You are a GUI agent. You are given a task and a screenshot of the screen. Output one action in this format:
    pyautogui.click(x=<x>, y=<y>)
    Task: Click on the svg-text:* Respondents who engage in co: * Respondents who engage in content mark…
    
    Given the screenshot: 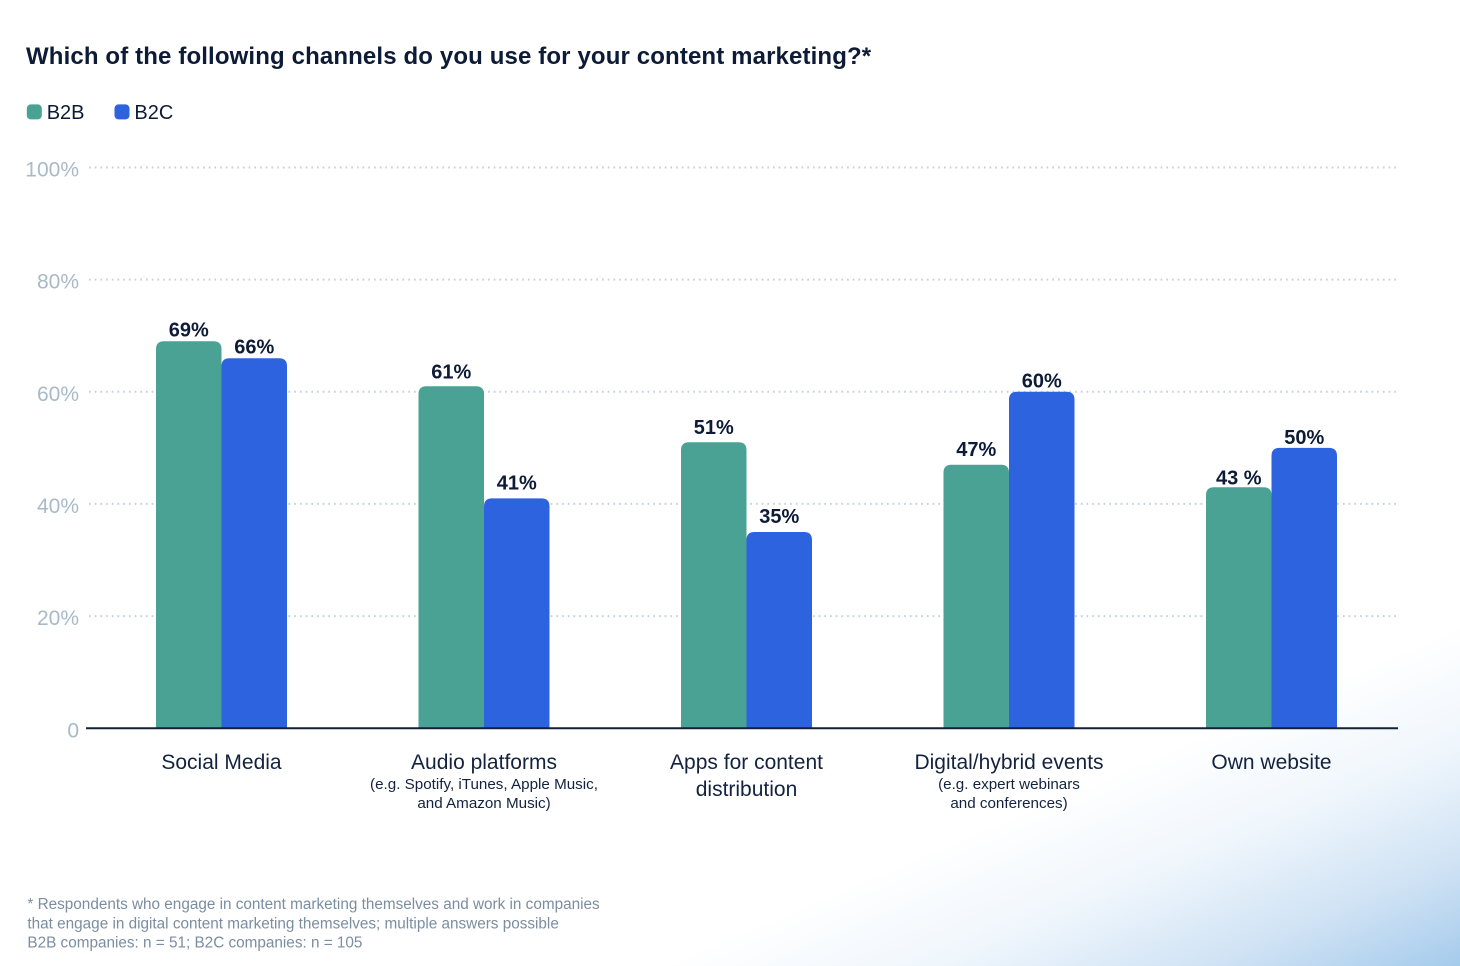 What is the action you would take?
    pyautogui.click(x=313, y=904)
    